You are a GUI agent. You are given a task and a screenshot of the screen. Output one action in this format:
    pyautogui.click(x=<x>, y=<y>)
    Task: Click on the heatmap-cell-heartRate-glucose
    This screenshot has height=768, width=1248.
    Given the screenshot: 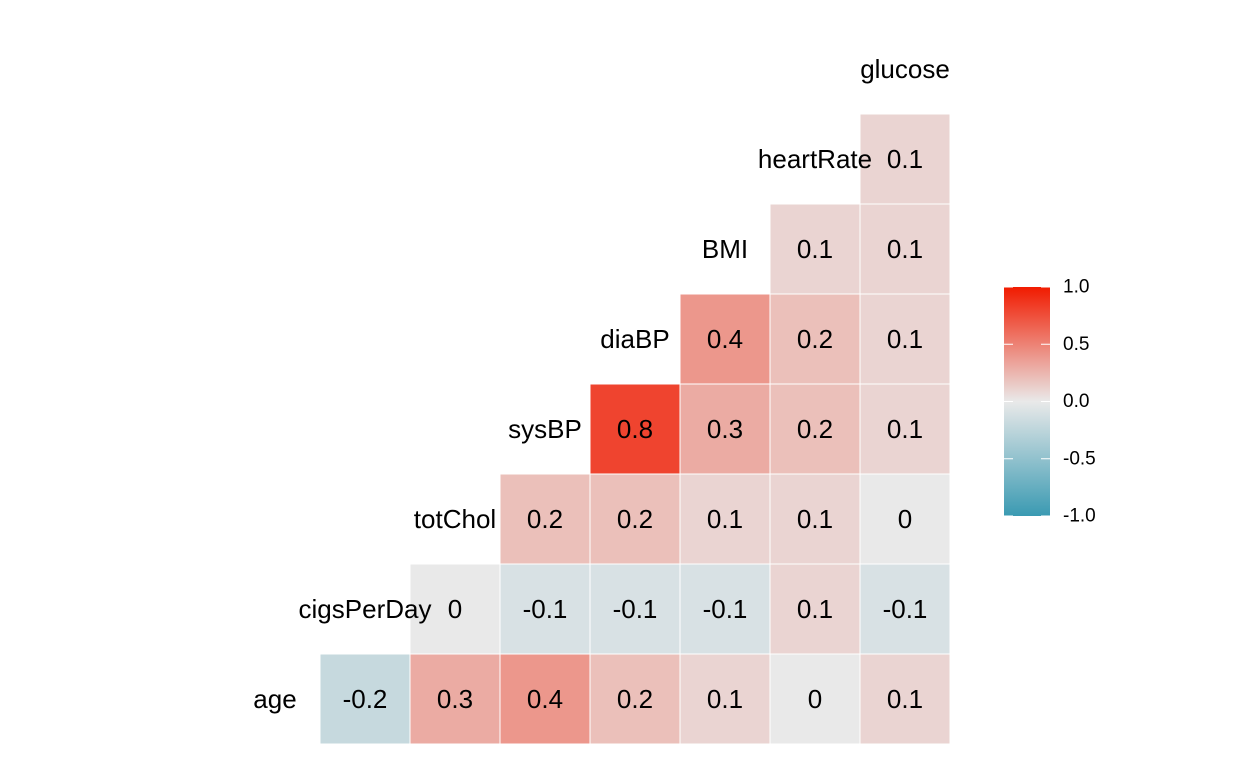 What is the action you would take?
    pyautogui.click(x=905, y=159)
    